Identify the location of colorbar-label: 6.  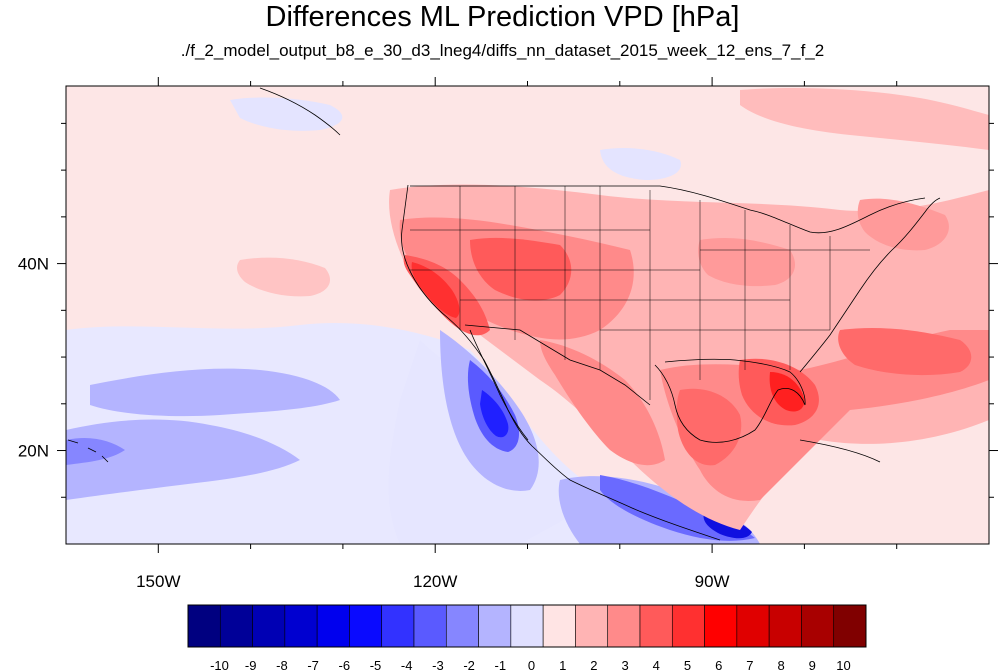
(718, 665).